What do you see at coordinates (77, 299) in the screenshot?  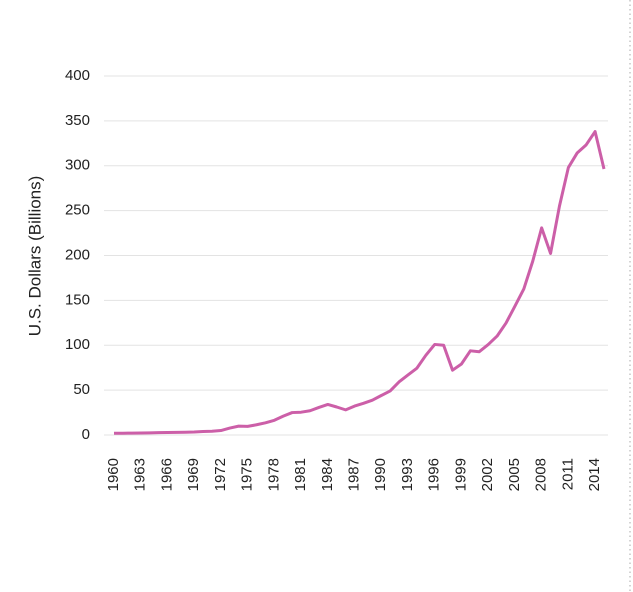 I see `y-tick-label: 150` at bounding box center [77, 299].